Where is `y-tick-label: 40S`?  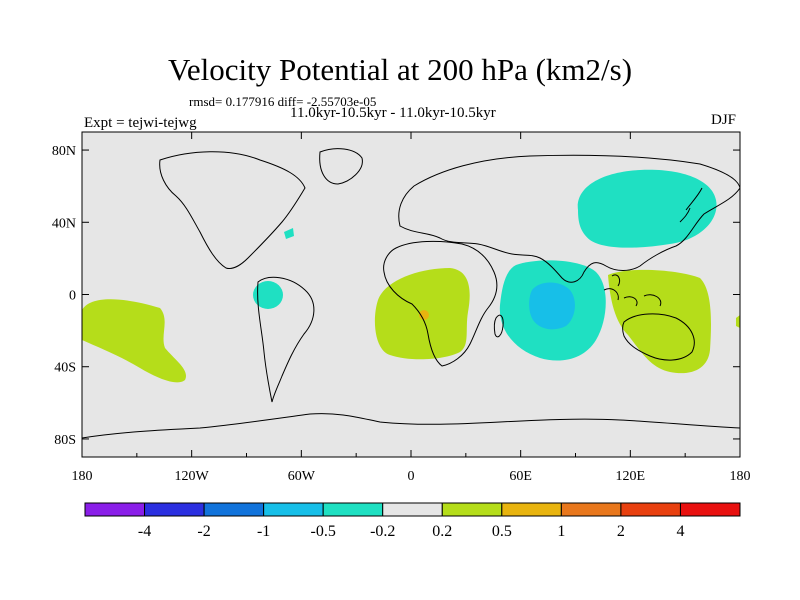 y-tick-label: 40S is located at coordinates (65, 368).